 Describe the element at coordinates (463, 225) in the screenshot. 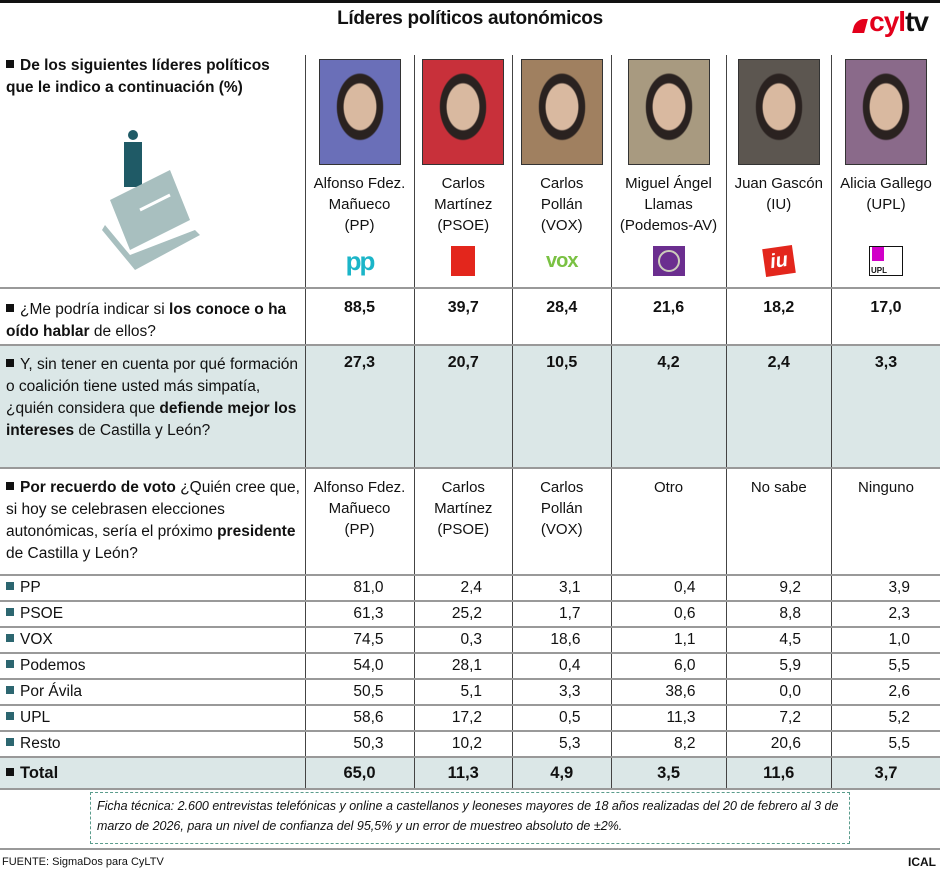

I see `leader-name-line: (PSOE)` at that location.